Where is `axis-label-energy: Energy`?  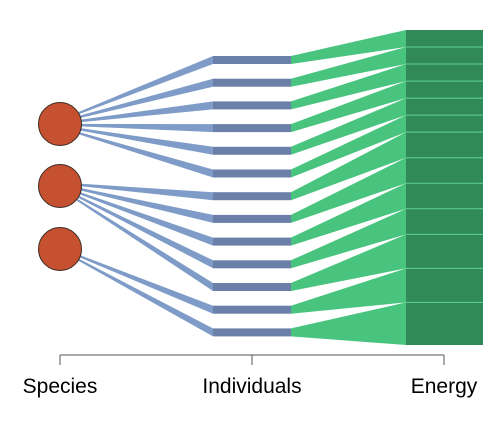
axis-label-energy: Energy is located at coordinates (444, 386).